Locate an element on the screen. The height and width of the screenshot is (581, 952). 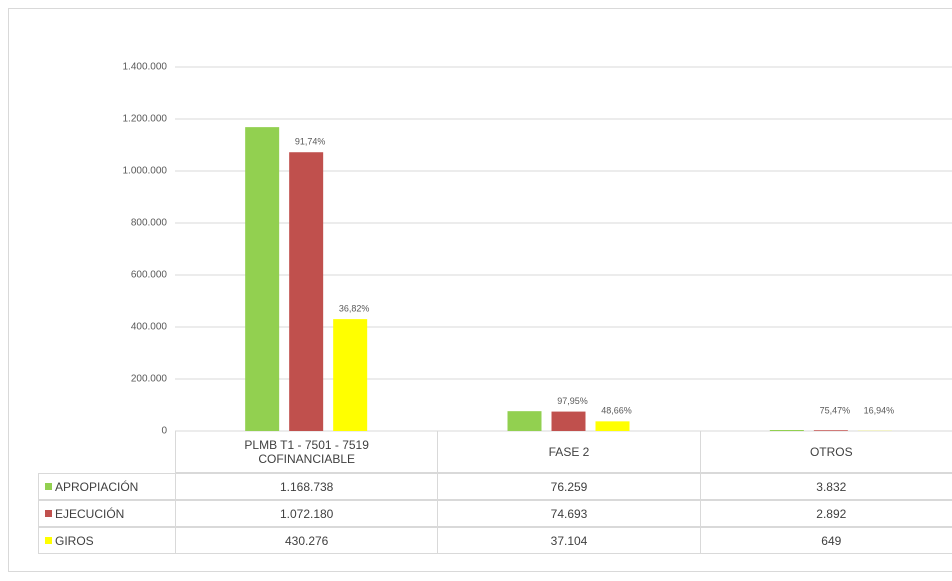
legend-cell: GIROS is located at coordinates (107, 540).